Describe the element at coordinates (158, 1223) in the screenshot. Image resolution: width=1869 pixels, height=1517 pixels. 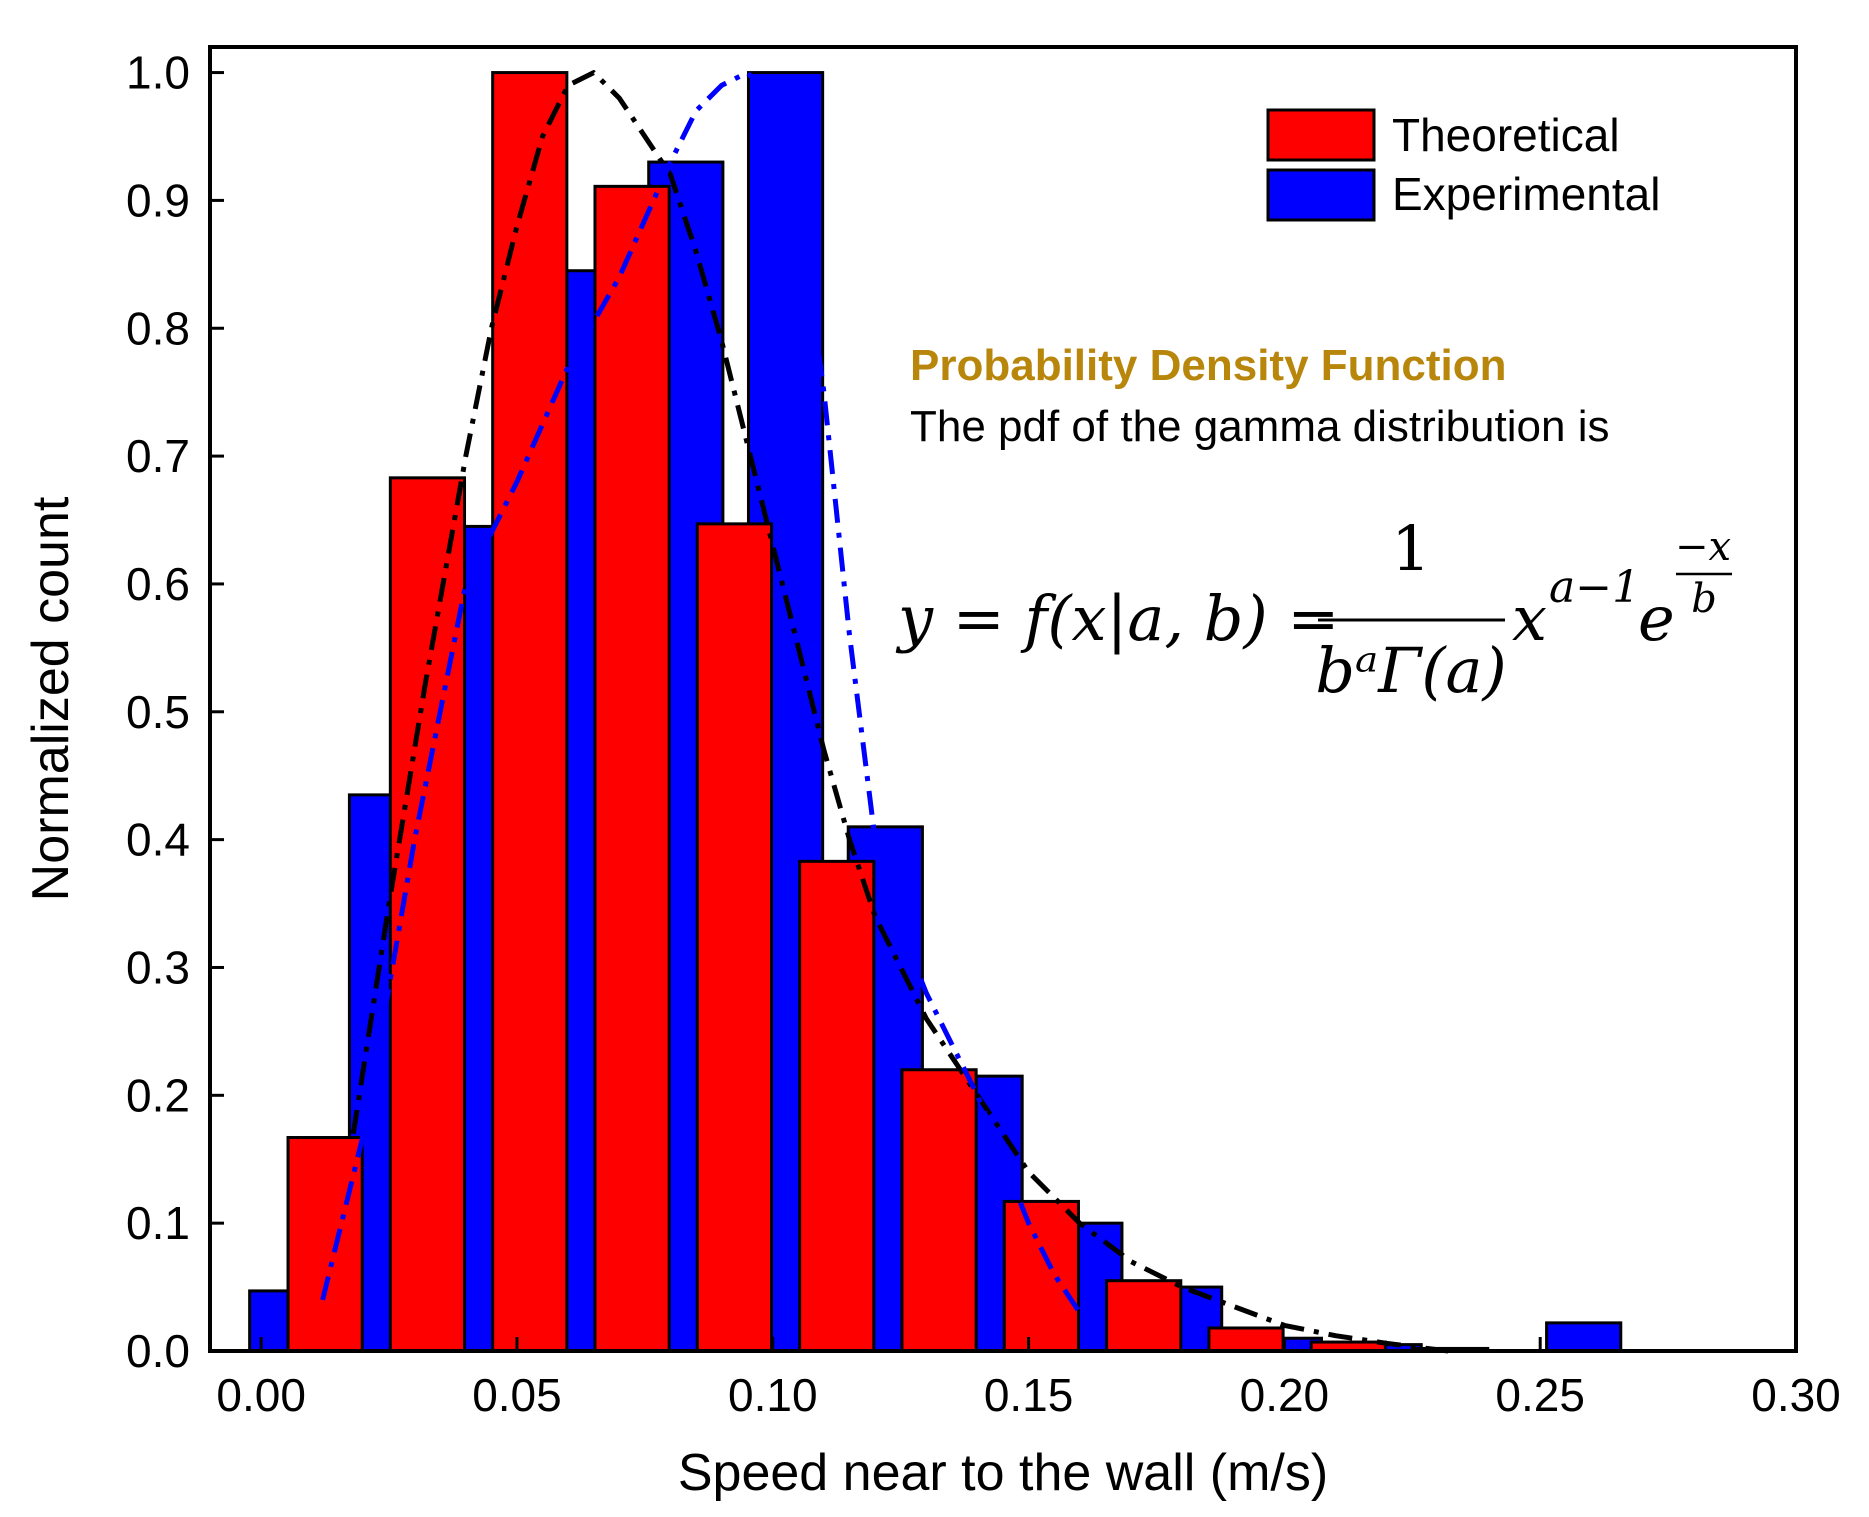
I see `y-tick-label: 0.1` at that location.